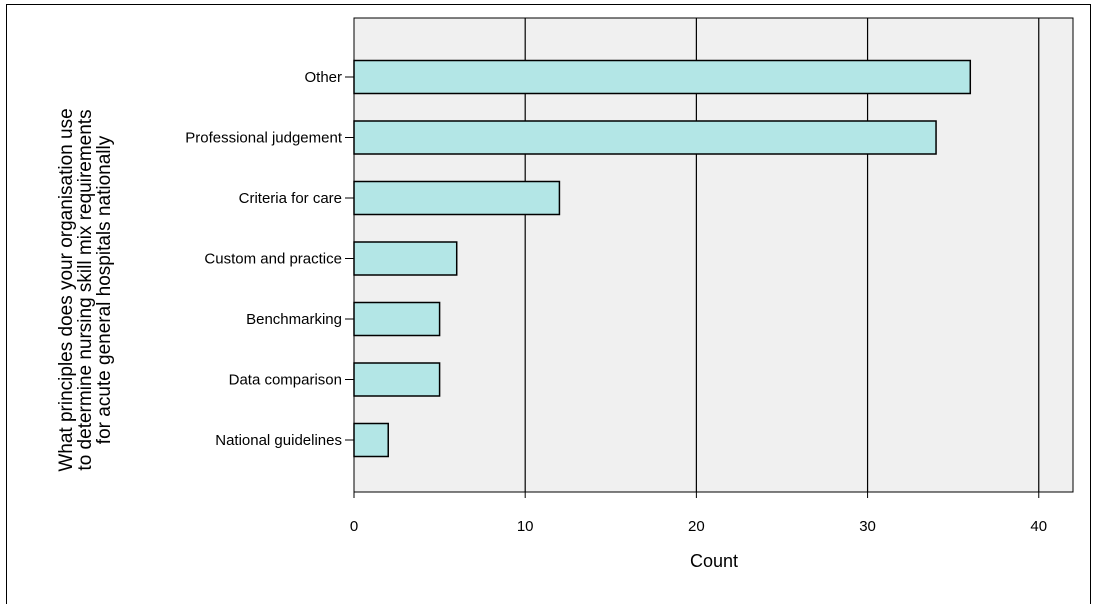 Image resolution: width=1093 pixels, height=604 pixels. Describe the element at coordinates (525, 526) in the screenshot. I see `x-tick-label: 10` at that location.